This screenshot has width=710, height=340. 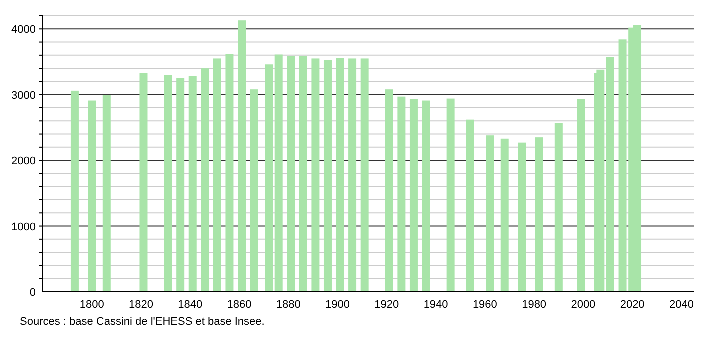 I want to click on x-tick-label: 1920, so click(x=387, y=304).